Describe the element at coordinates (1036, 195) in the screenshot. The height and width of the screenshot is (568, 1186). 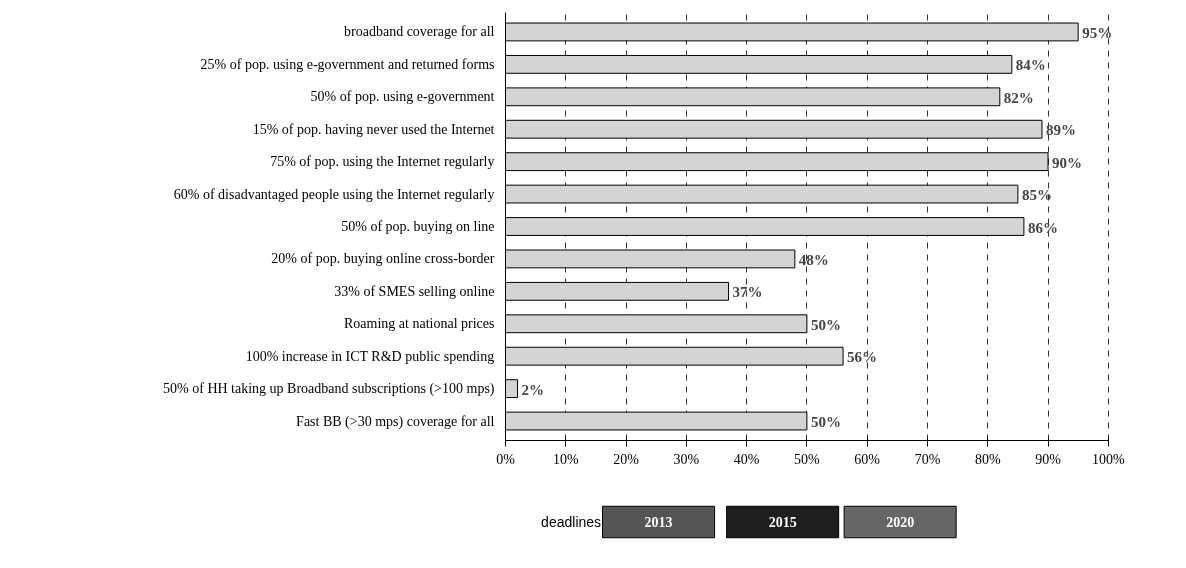
I see `data-label: 85%` at that location.